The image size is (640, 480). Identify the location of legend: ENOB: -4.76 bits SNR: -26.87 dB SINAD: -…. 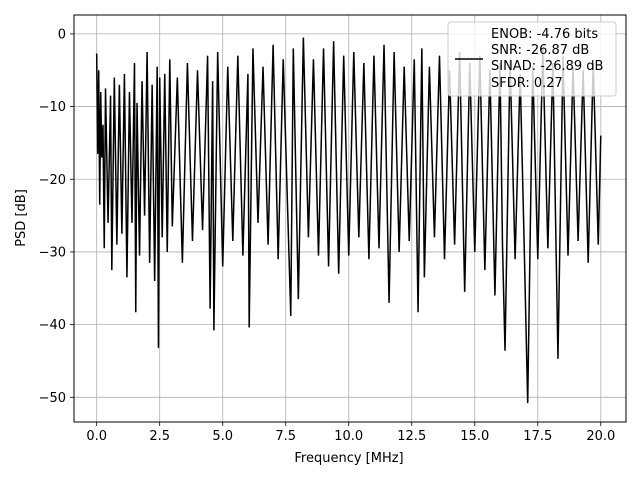
(532, 59).